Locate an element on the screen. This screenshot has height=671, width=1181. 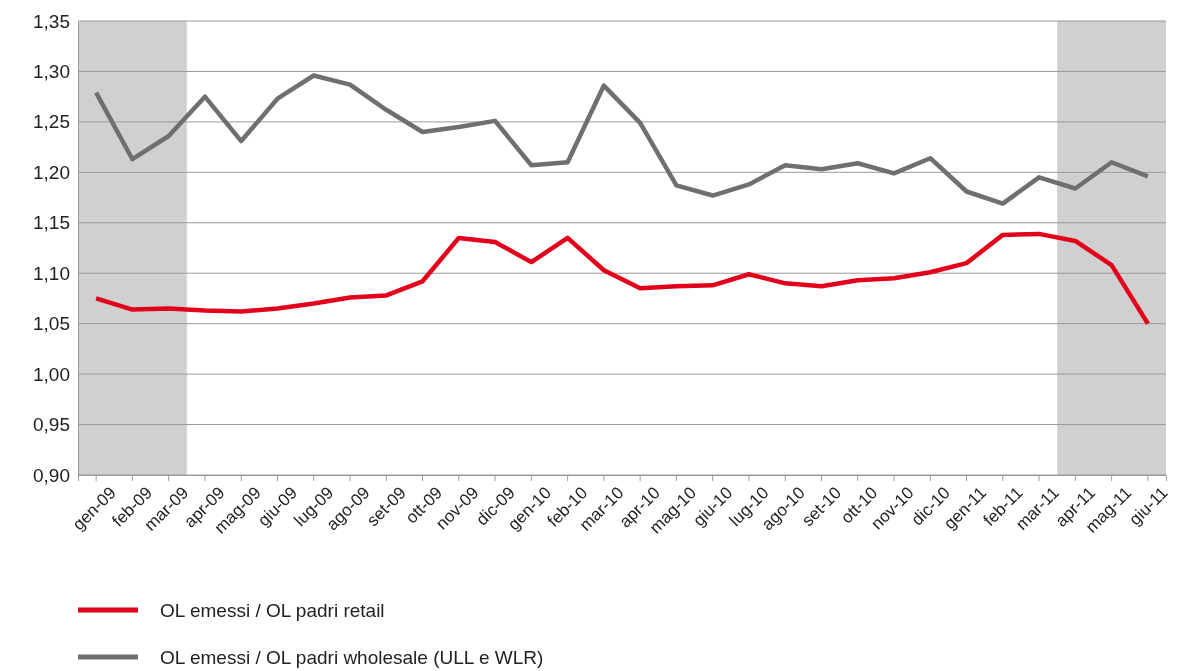
y-tick-label: 0,90 is located at coordinates (51, 475).